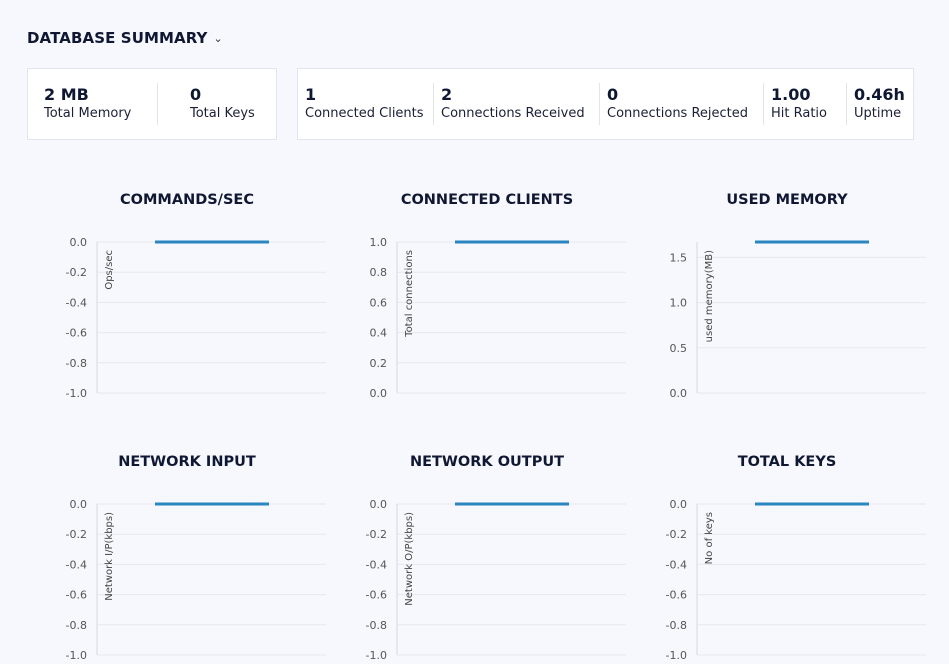 Image resolution: width=949 pixels, height=664 pixels. What do you see at coordinates (791, 94) in the screenshot?
I see `stat-value: 1.00` at bounding box center [791, 94].